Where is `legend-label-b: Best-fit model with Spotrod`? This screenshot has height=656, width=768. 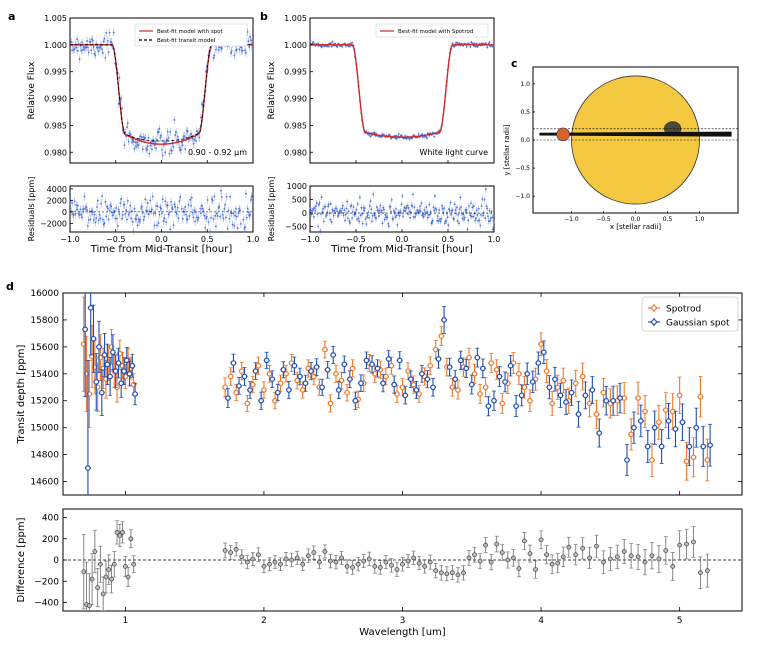
legend-label-b: Best-fit model with Spotrod is located at coordinates (435, 32).